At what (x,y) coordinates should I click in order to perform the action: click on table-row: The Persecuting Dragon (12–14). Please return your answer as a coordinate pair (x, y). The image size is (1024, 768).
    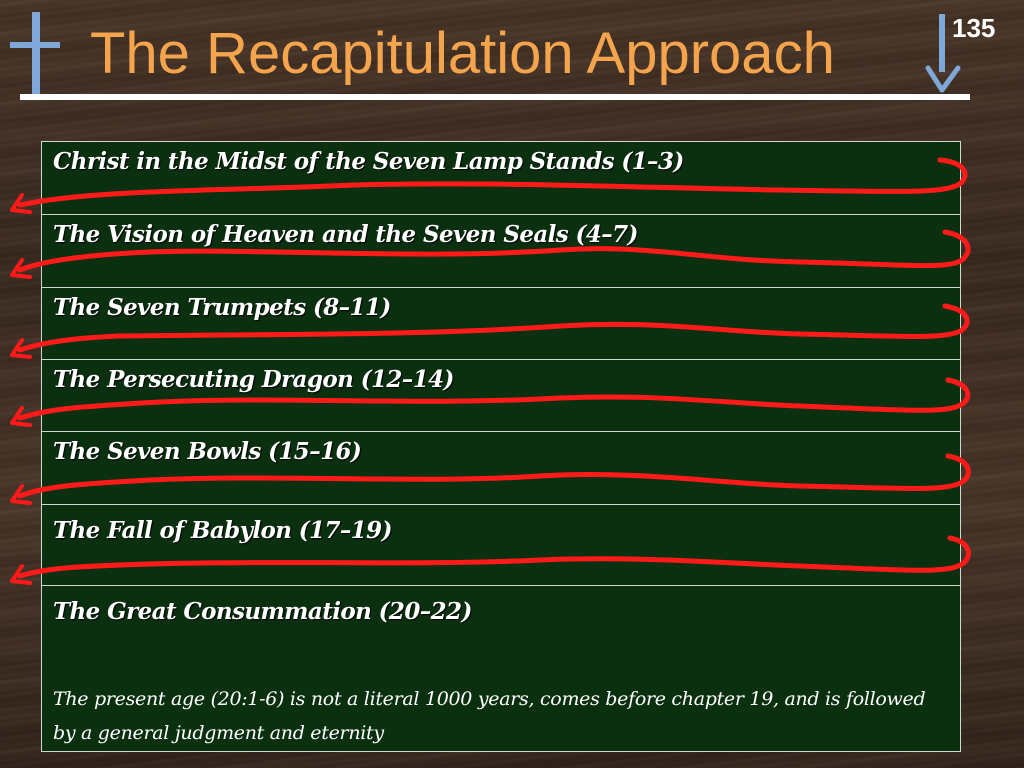
    Looking at the image, I should click on (501, 396).